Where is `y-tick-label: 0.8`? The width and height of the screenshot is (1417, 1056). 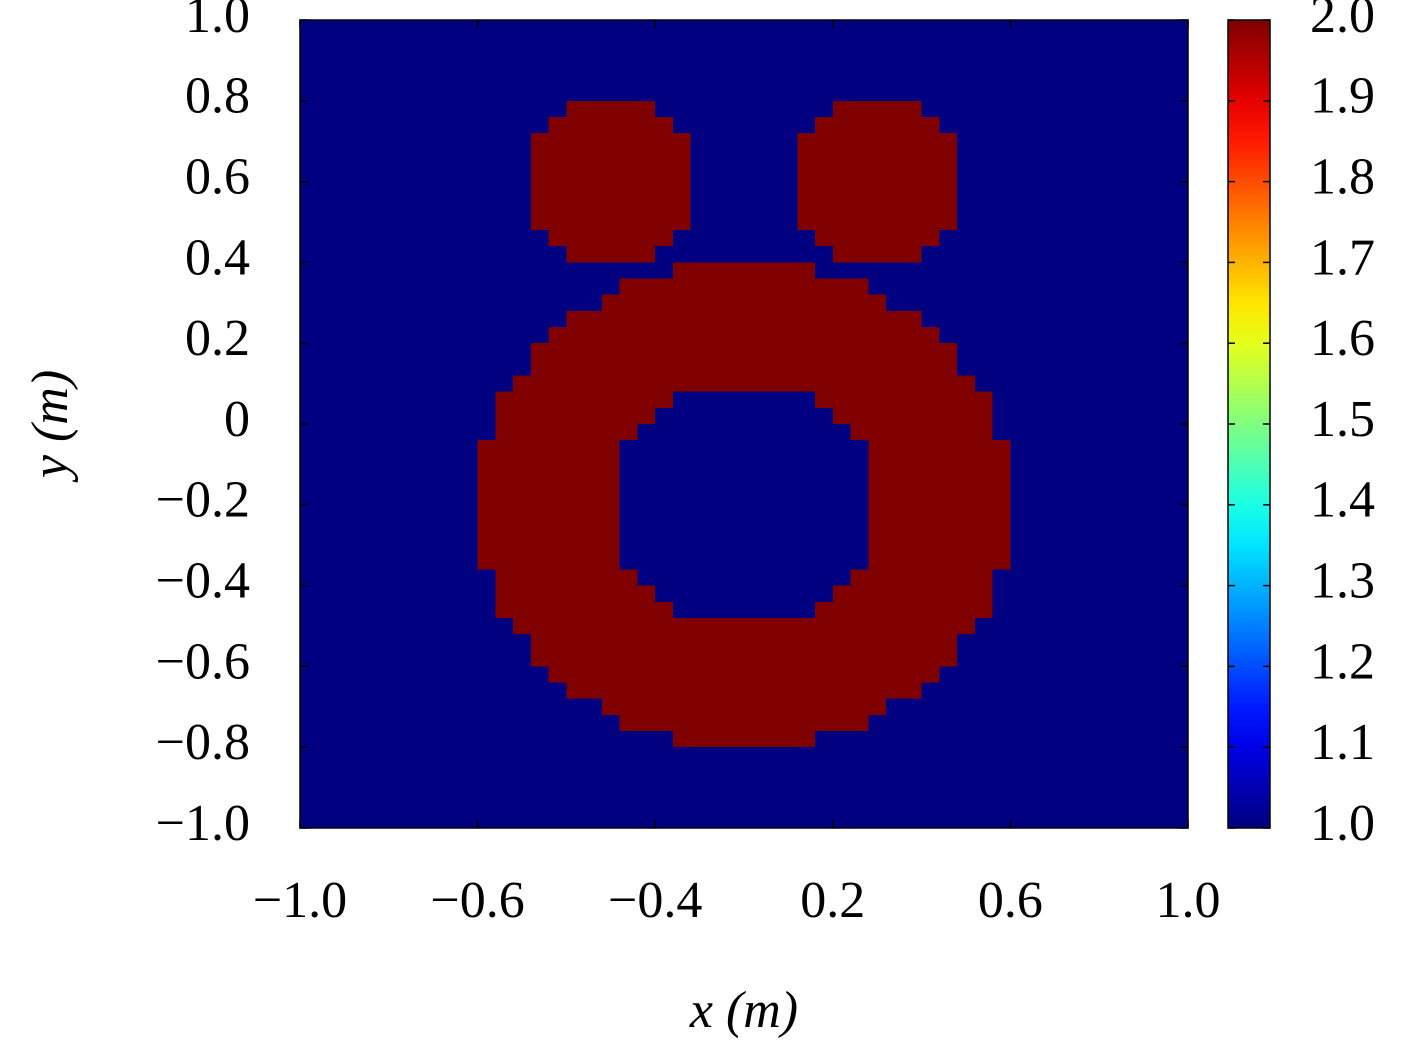 y-tick-label: 0.8 is located at coordinates (217, 96).